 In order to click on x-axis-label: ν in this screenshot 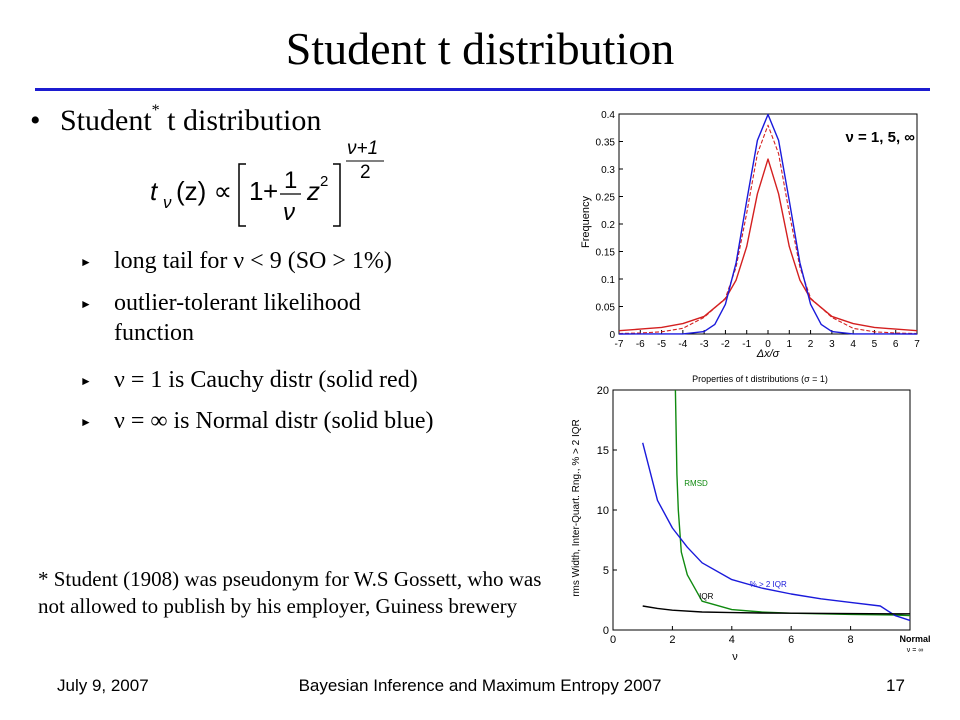, I will do `click(735, 657)`.